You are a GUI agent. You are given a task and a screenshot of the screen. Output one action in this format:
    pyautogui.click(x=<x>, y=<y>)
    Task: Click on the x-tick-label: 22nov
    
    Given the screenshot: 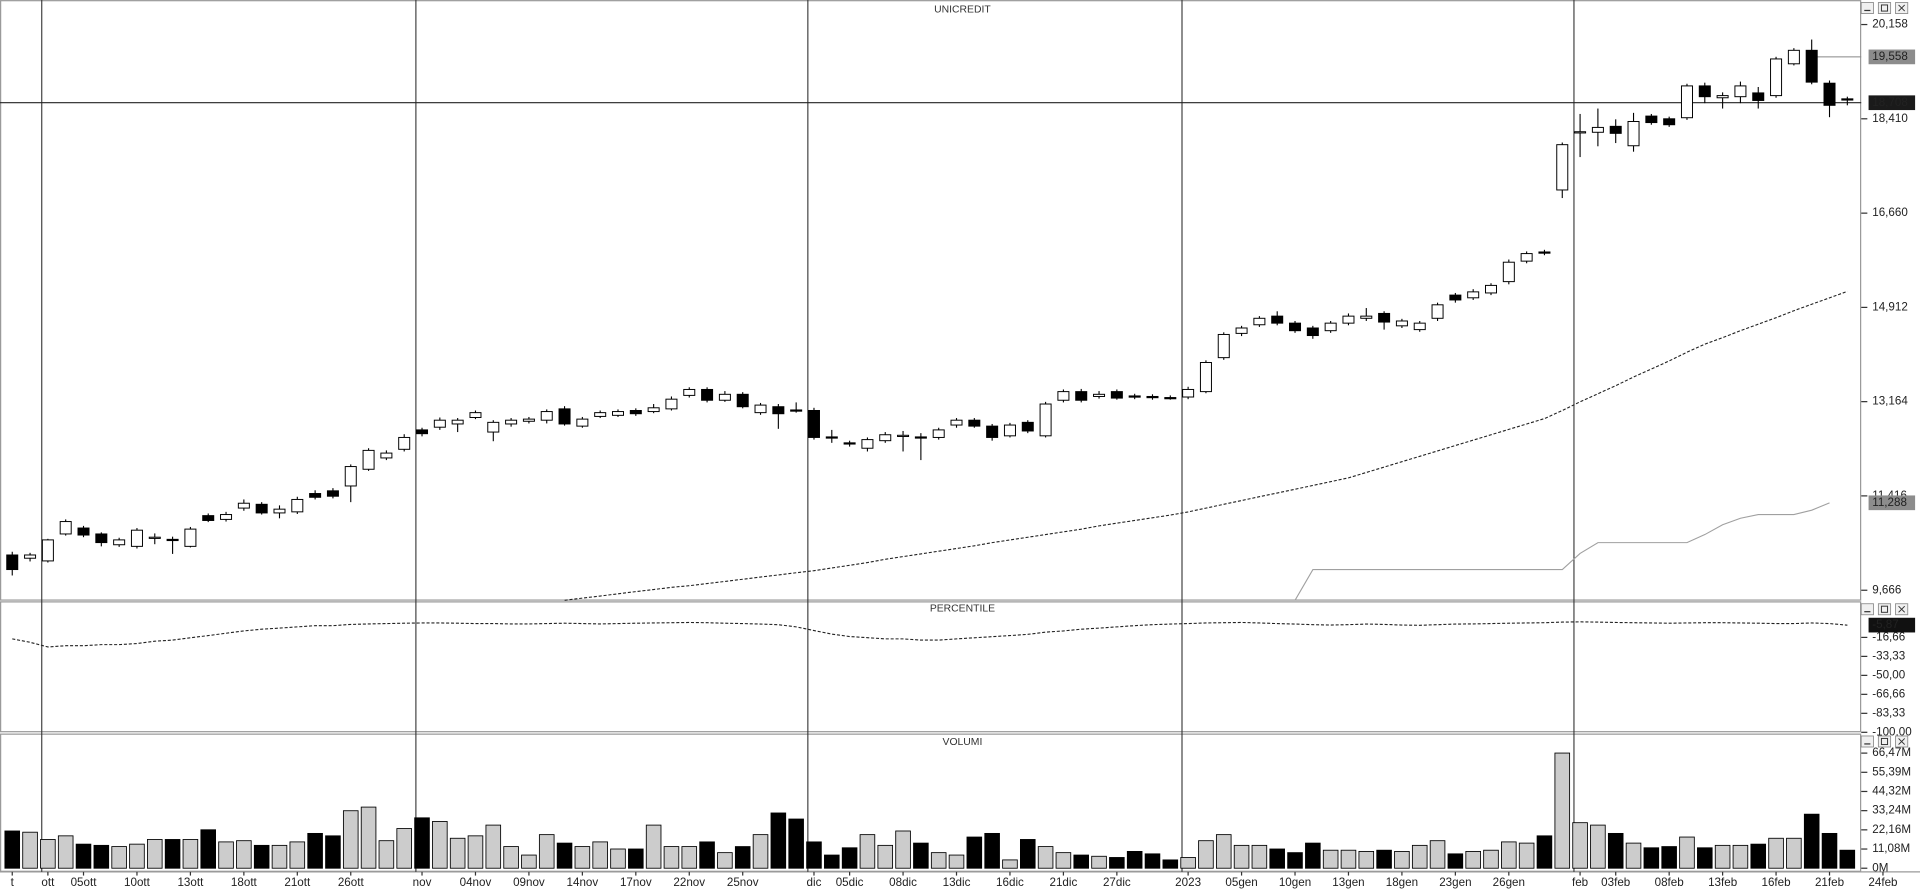 What is the action you would take?
    pyautogui.click(x=689, y=882)
    